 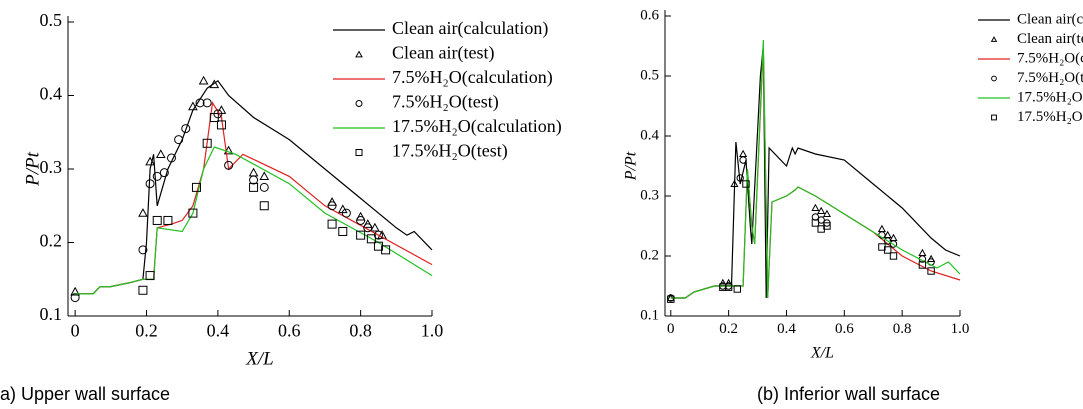 I want to click on y-axis-label: P/Pt, so click(x=631, y=166).